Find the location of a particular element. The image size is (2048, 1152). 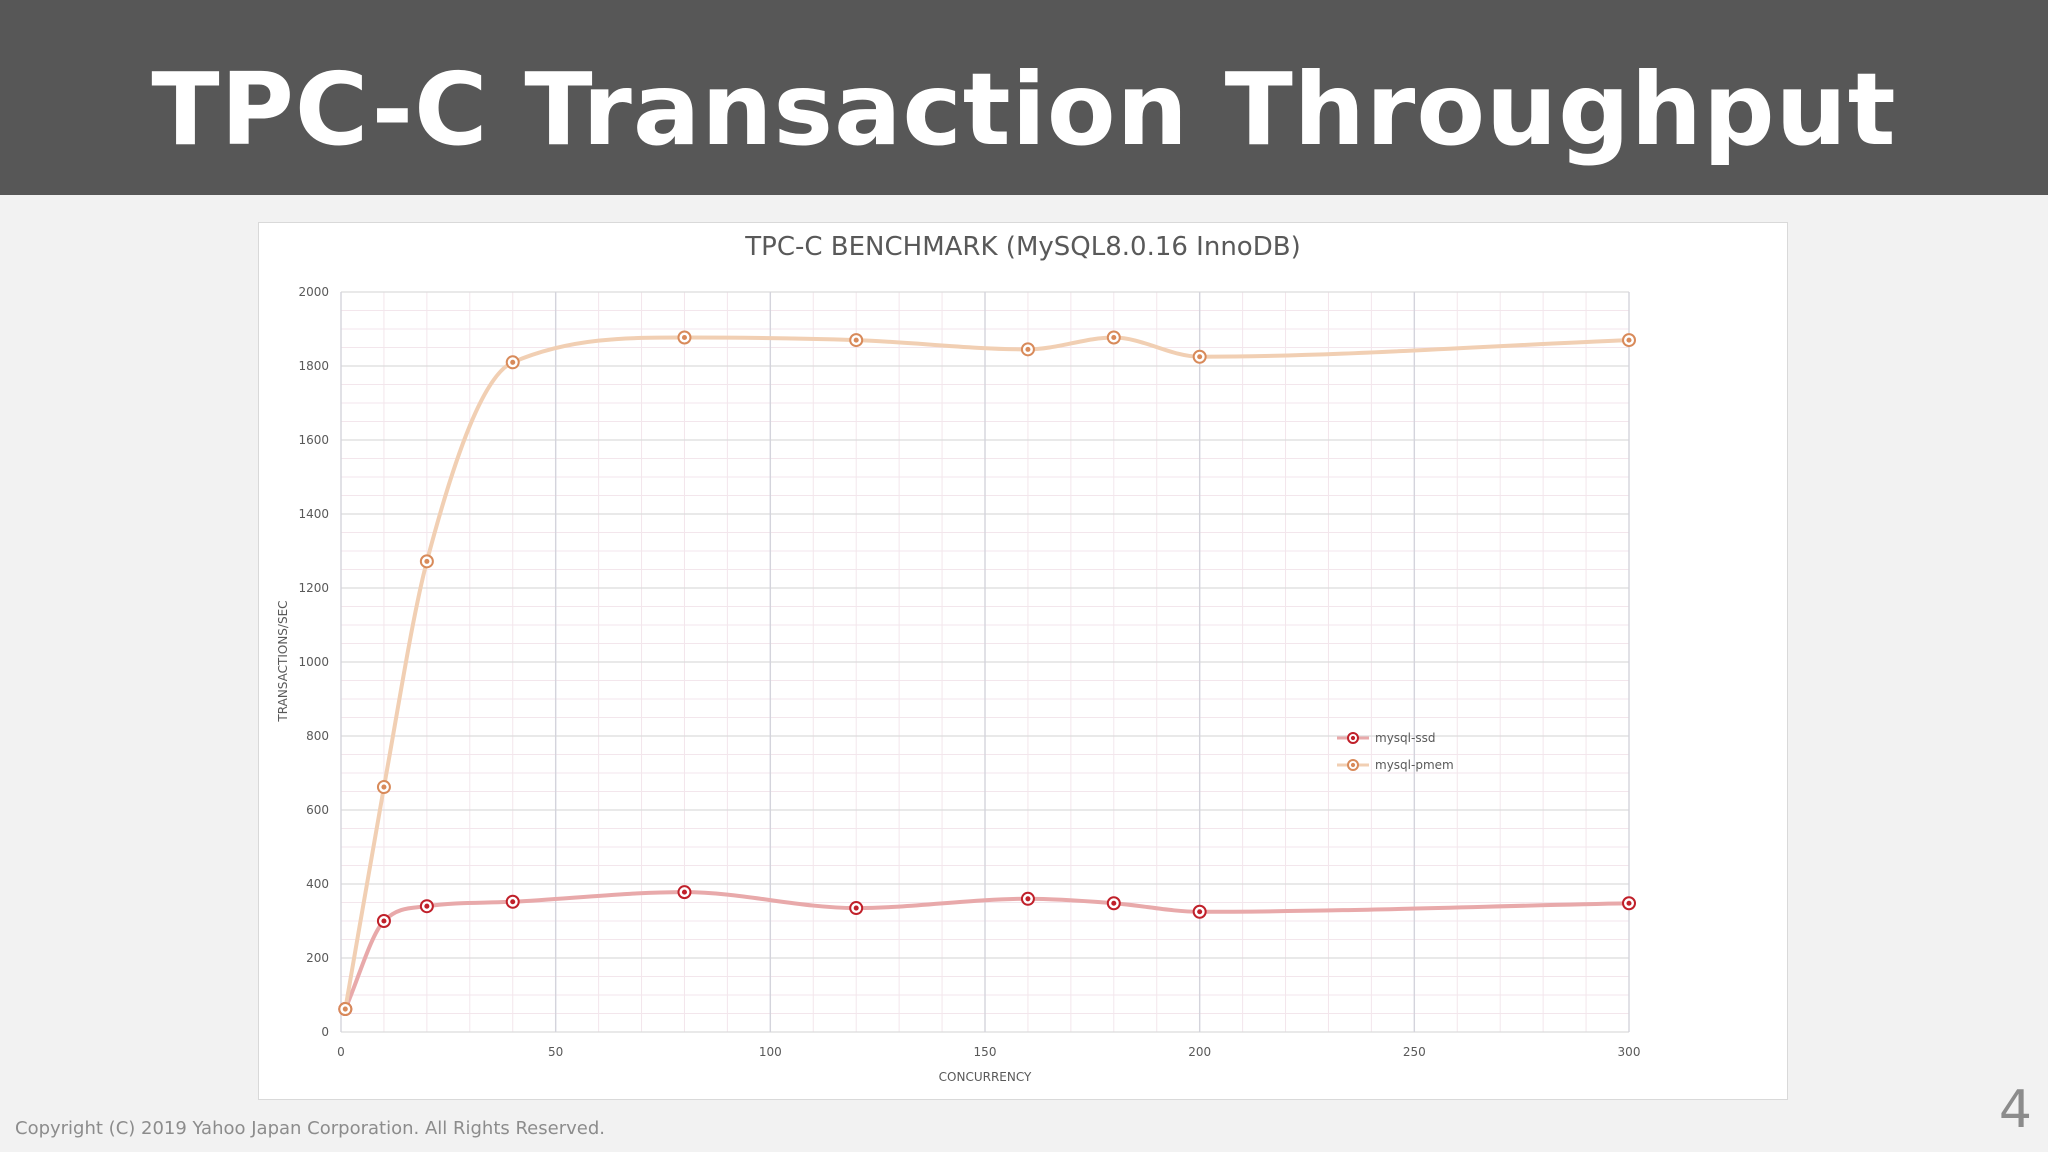

series-mysql-ssd is located at coordinates (987, 951).